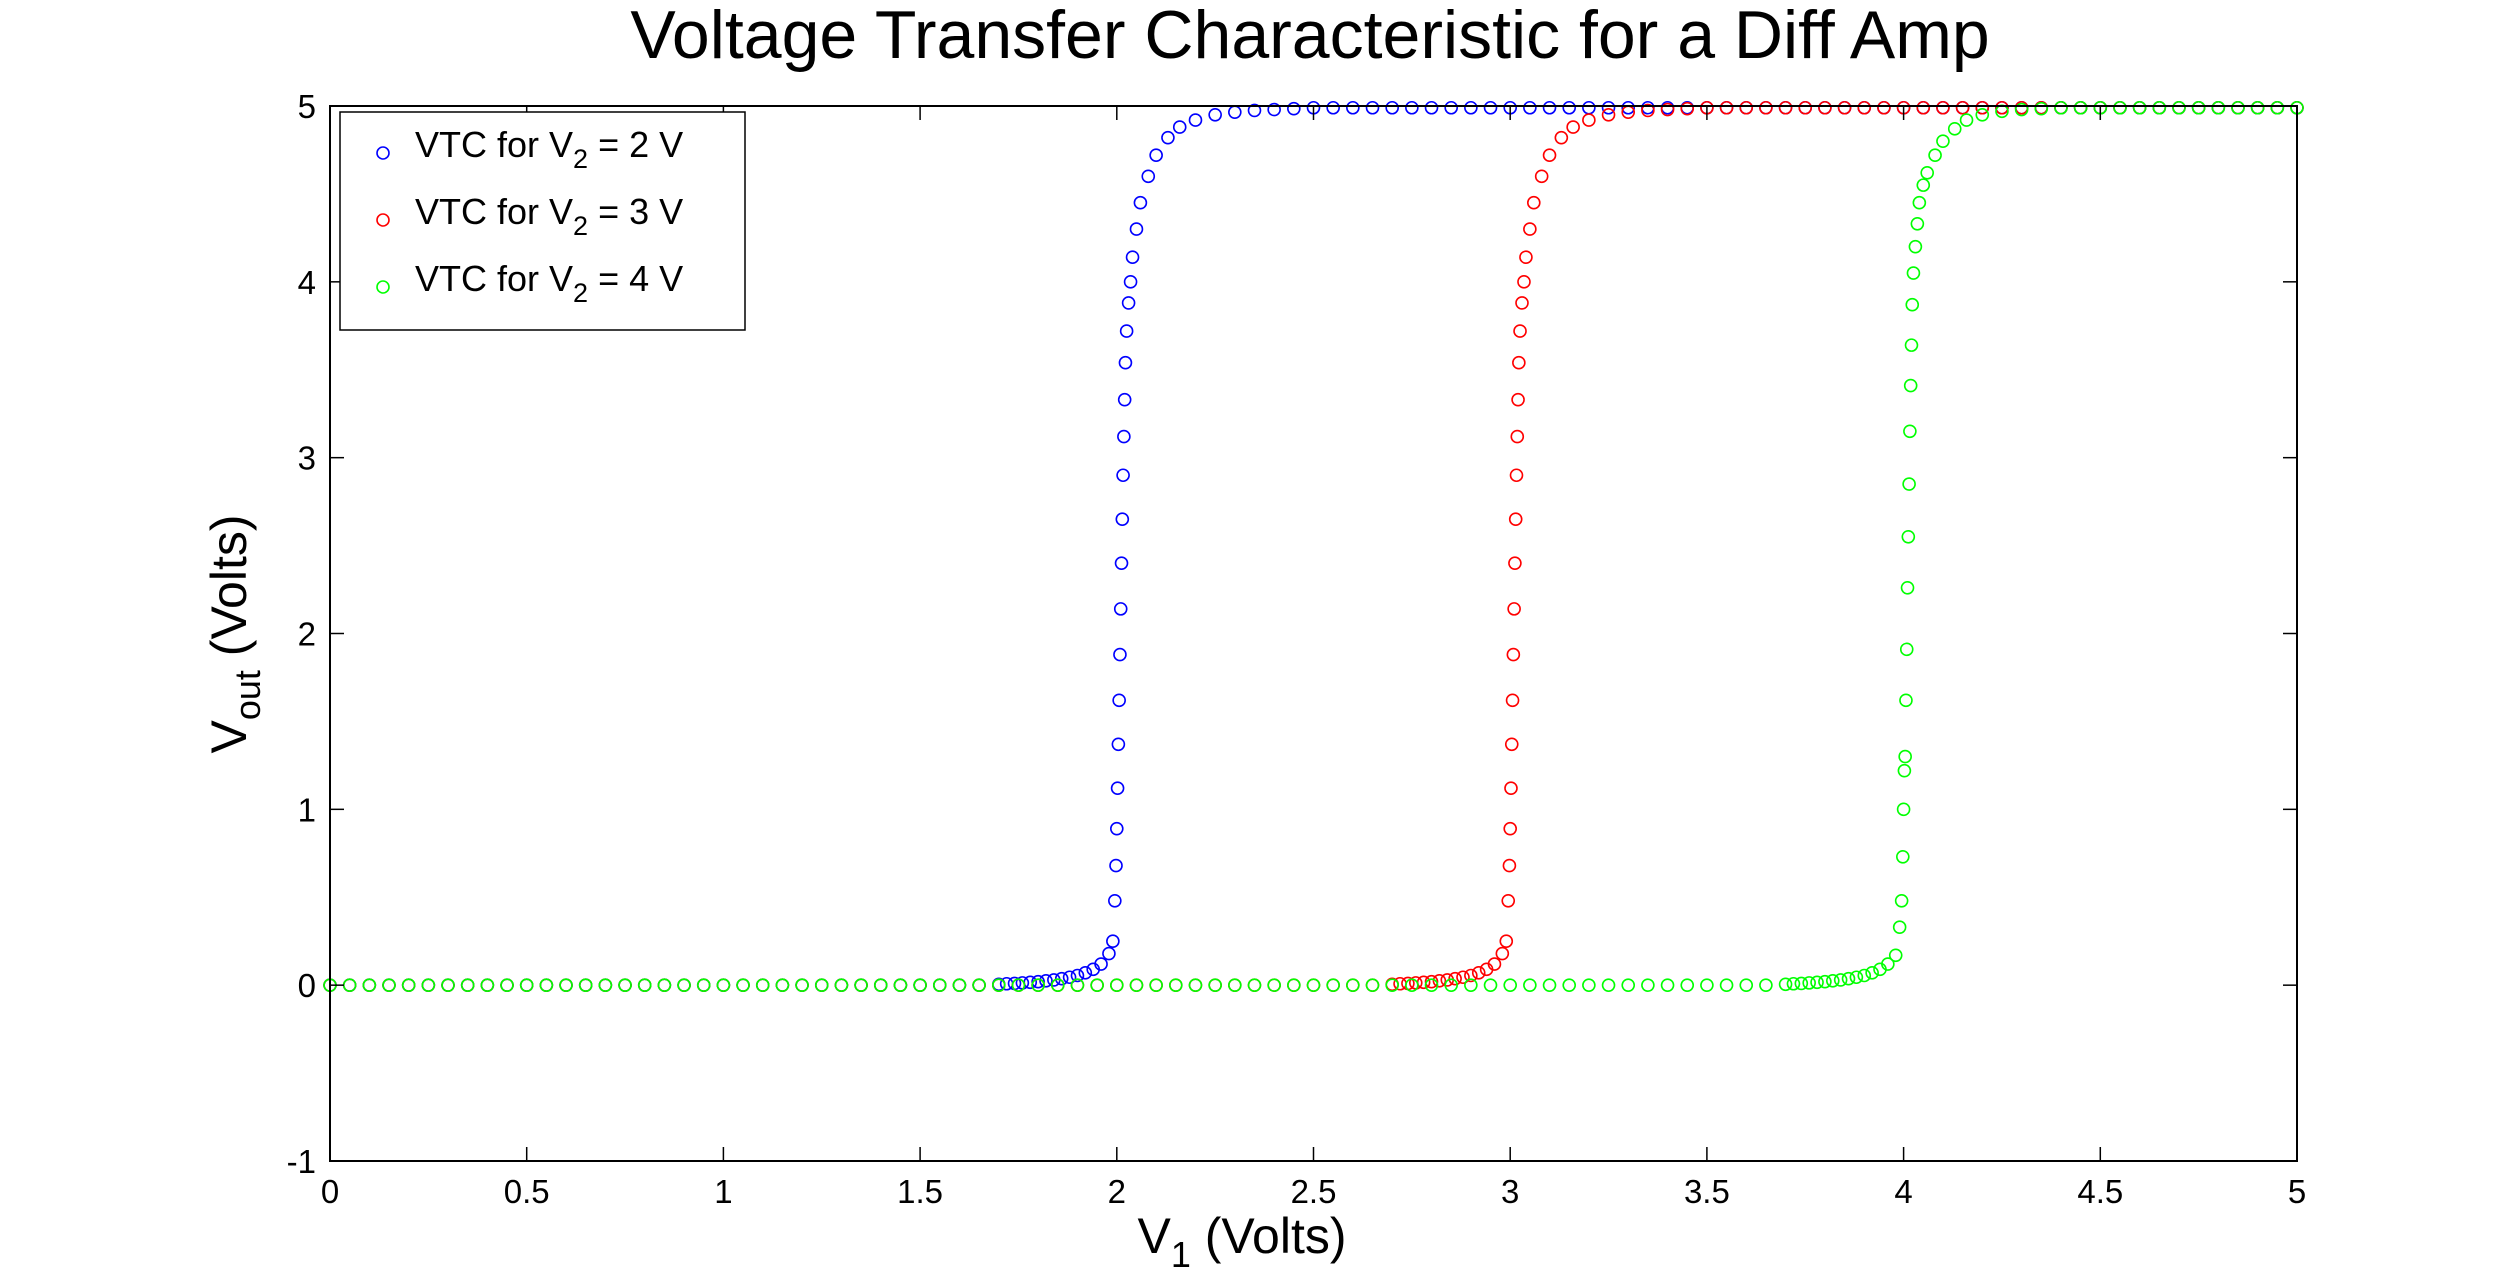 The height and width of the screenshot is (1286, 2500). I want to click on legend-label: VTC for V2 = 4 V, so click(549, 283).